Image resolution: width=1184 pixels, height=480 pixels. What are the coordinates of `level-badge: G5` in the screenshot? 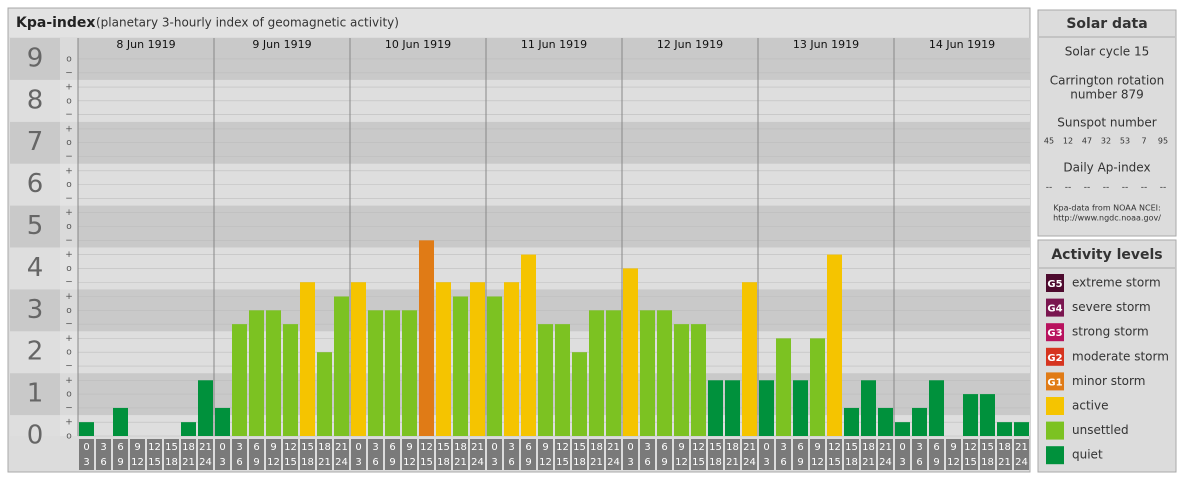 It's located at (1054, 284).